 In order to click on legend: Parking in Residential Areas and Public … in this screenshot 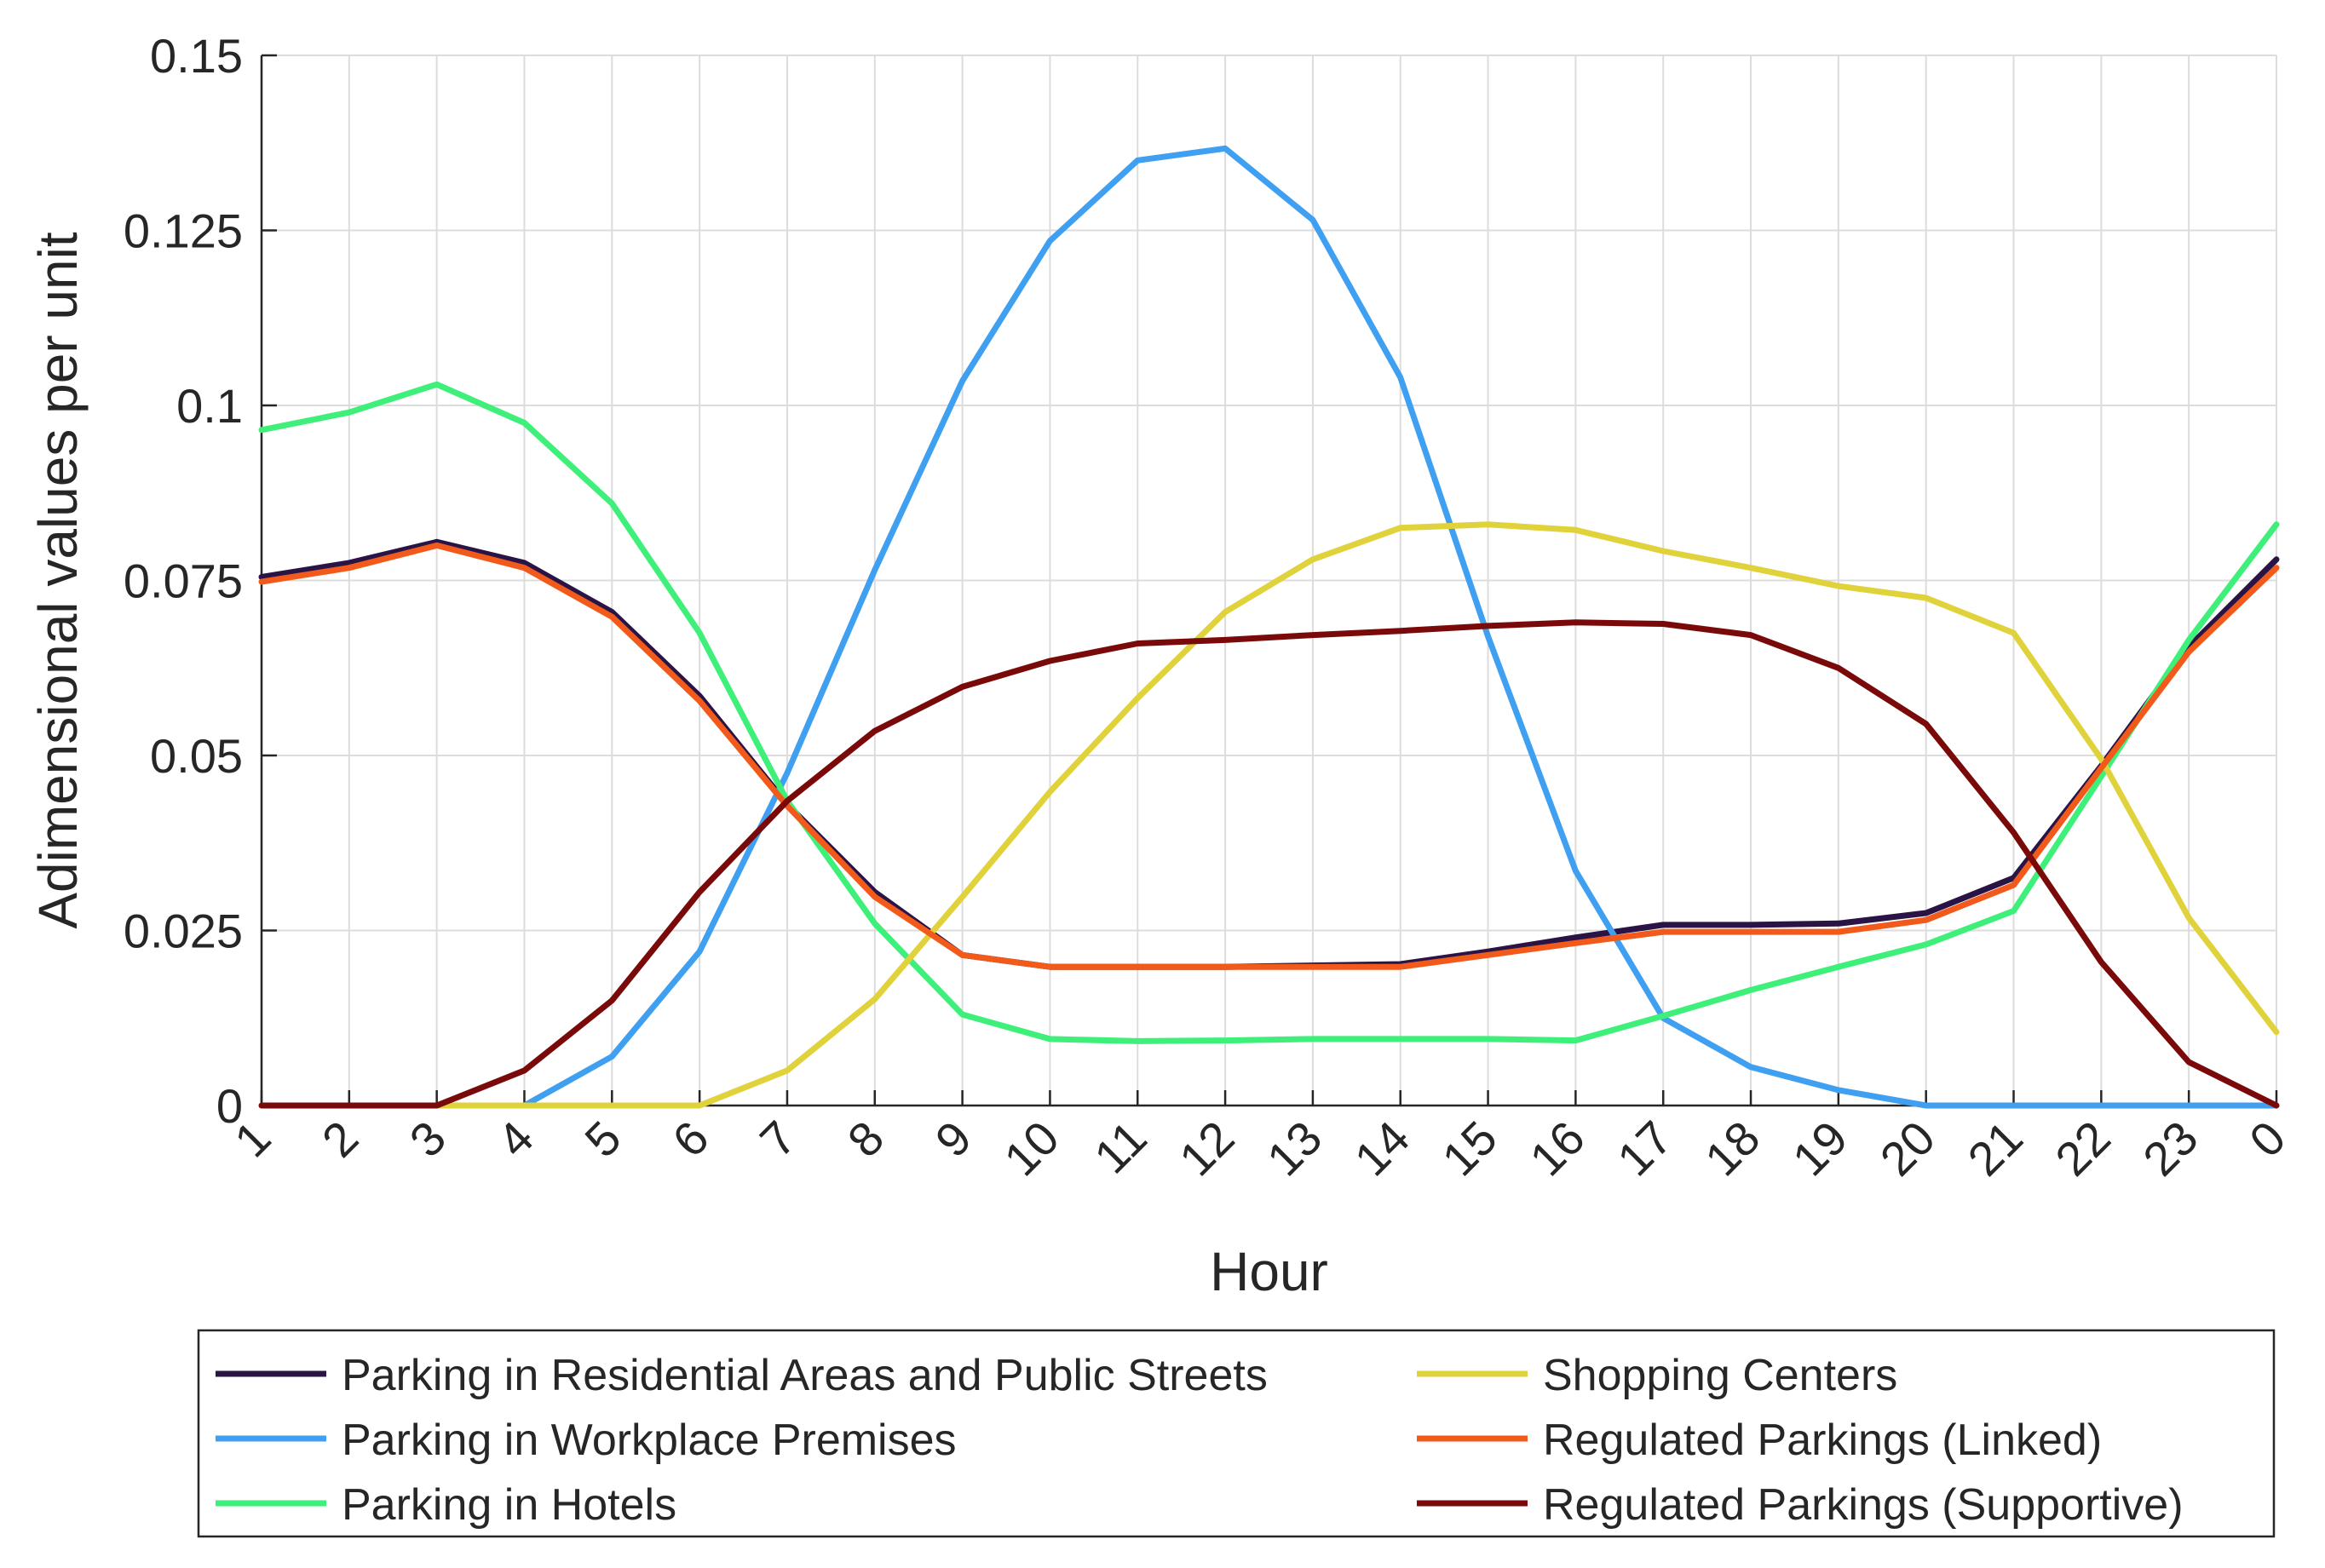, I will do `click(1237, 1433)`.